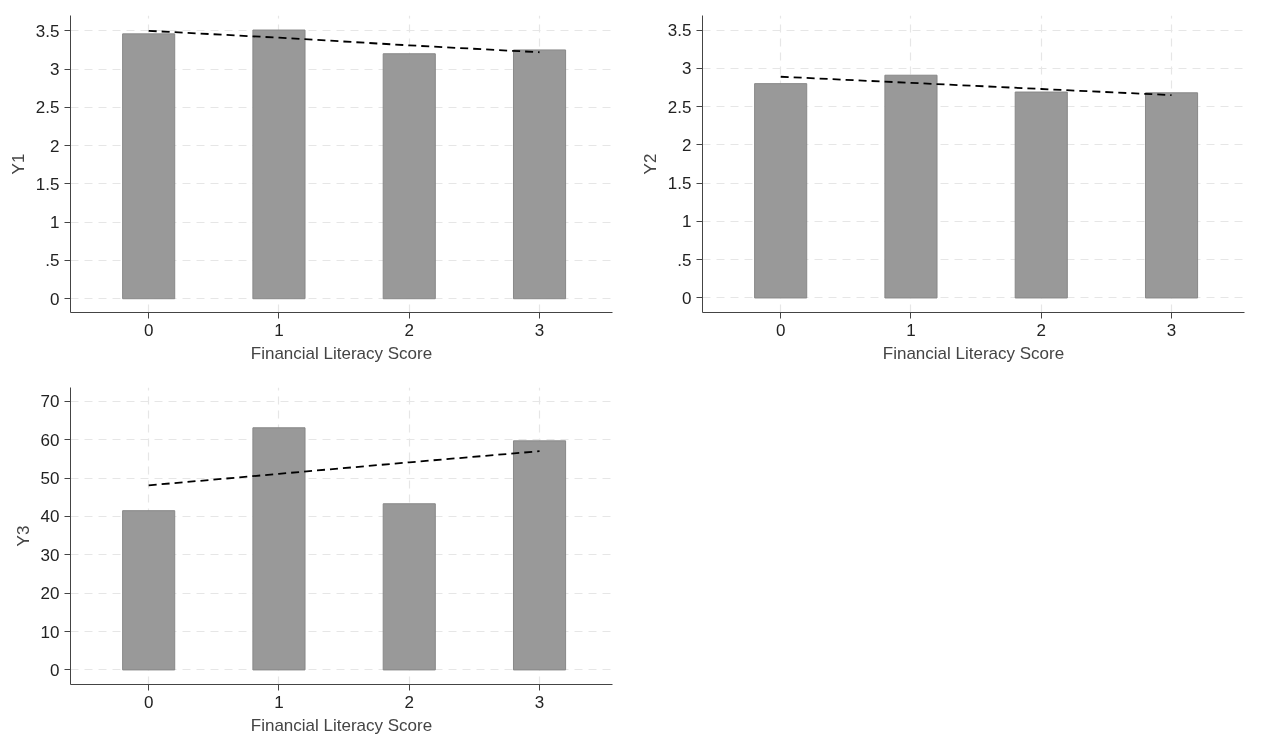 Image resolution: width=1269 pixels, height=755 pixels. I want to click on y-tick-label: 40, so click(50, 517).